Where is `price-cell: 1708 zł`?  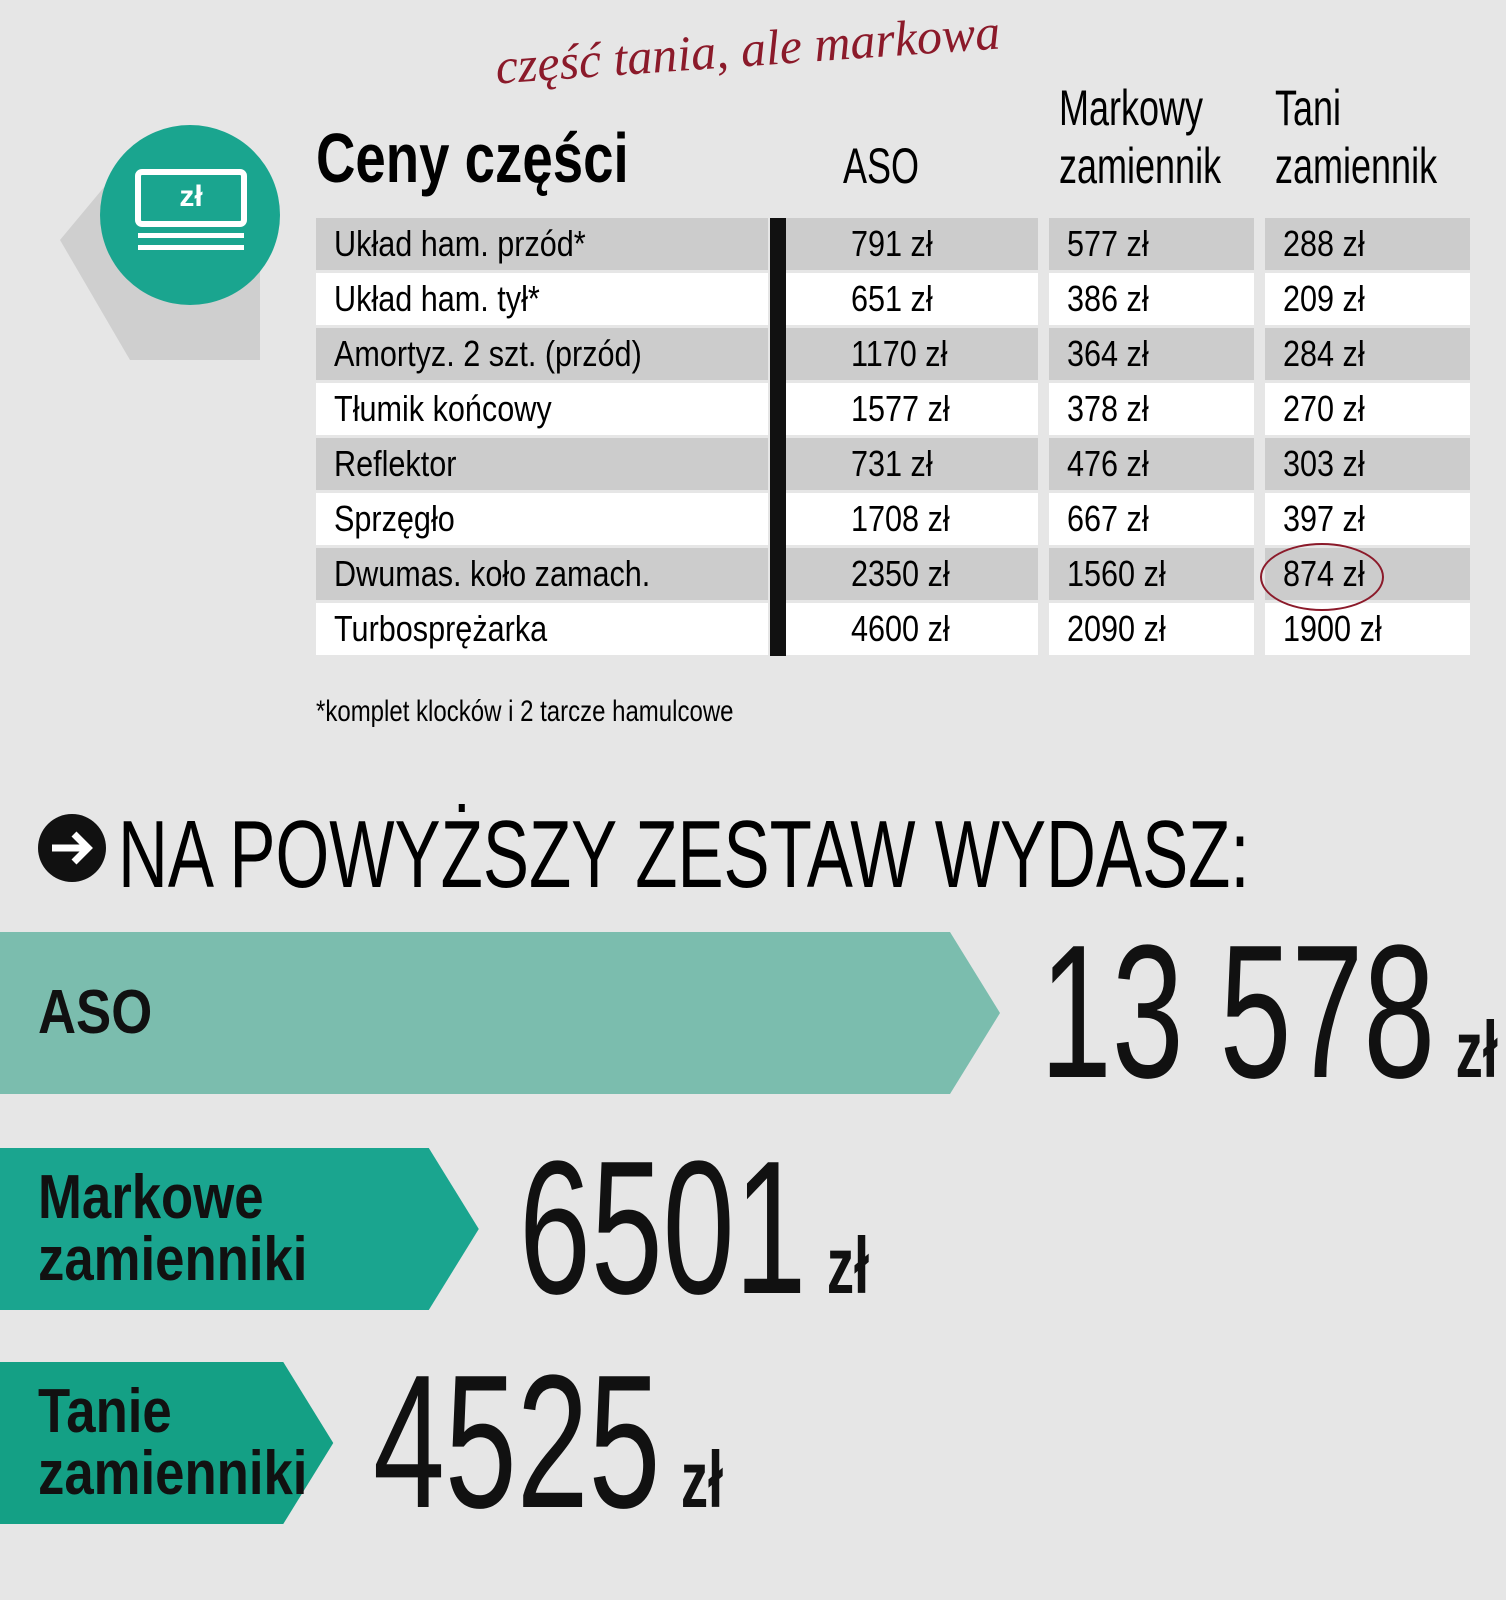
price-cell: 1708 zł is located at coordinates (935, 519).